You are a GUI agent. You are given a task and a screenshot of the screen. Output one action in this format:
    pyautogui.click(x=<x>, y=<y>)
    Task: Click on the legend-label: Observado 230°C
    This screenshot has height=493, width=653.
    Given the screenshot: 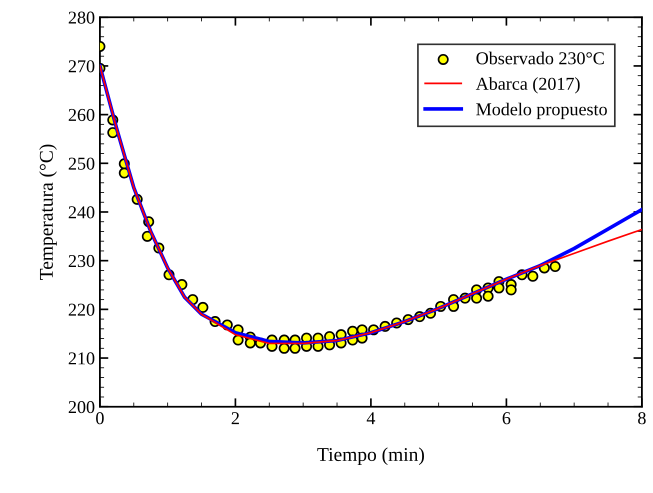 What is the action you would take?
    pyautogui.click(x=540, y=58)
    